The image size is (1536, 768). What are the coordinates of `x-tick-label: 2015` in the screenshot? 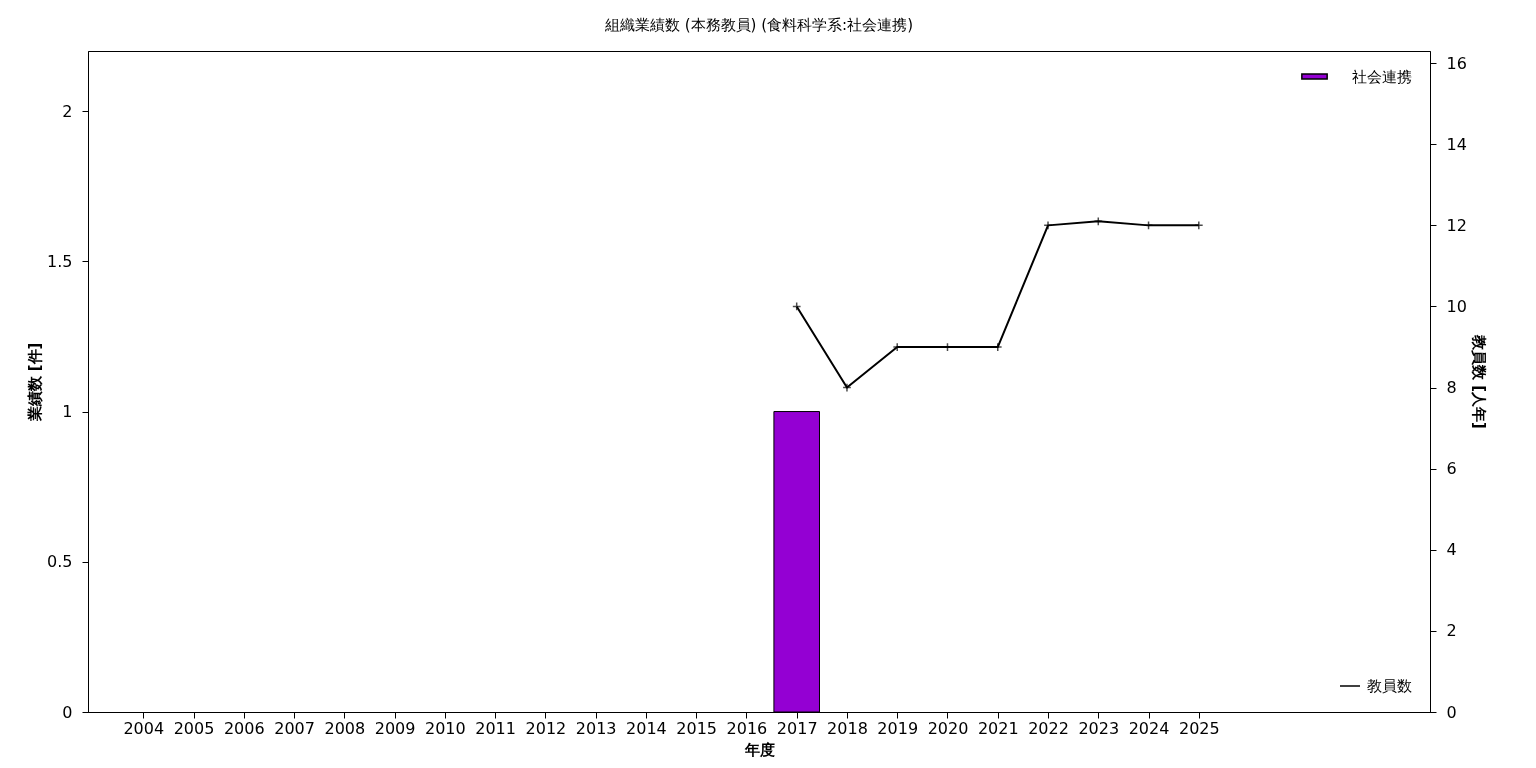 It's located at (697, 728).